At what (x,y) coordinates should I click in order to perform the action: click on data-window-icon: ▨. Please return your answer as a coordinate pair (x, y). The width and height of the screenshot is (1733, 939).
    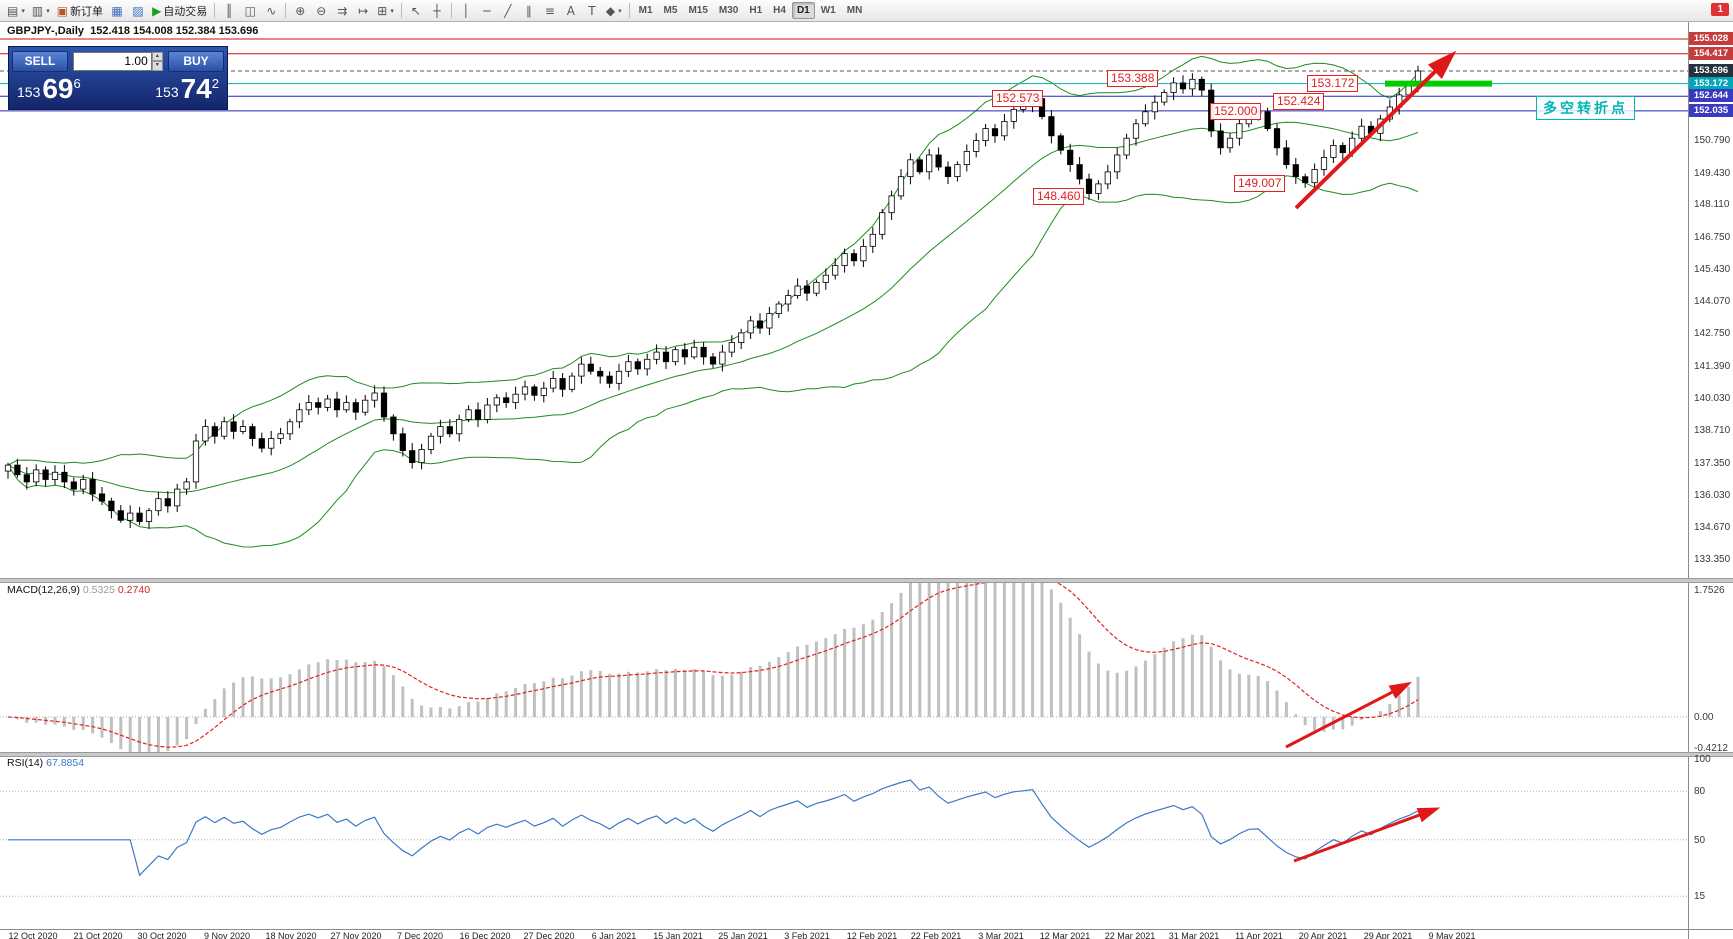
    Looking at the image, I should click on (138, 11).